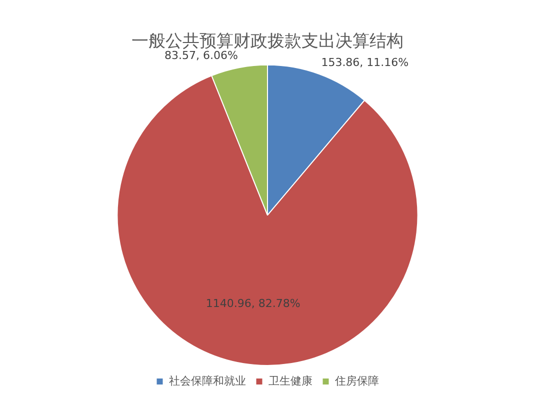  Describe the element at coordinates (253, 303) in the screenshot. I see `data-label: 1140.96, 82.78%` at that location.